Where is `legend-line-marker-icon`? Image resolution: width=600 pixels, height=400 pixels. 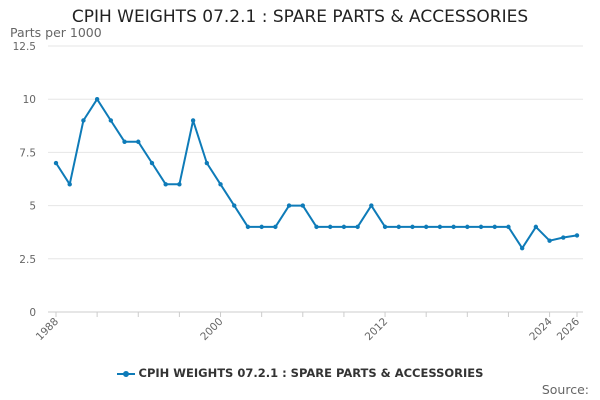 legend-line-marker-icon is located at coordinates (125, 374).